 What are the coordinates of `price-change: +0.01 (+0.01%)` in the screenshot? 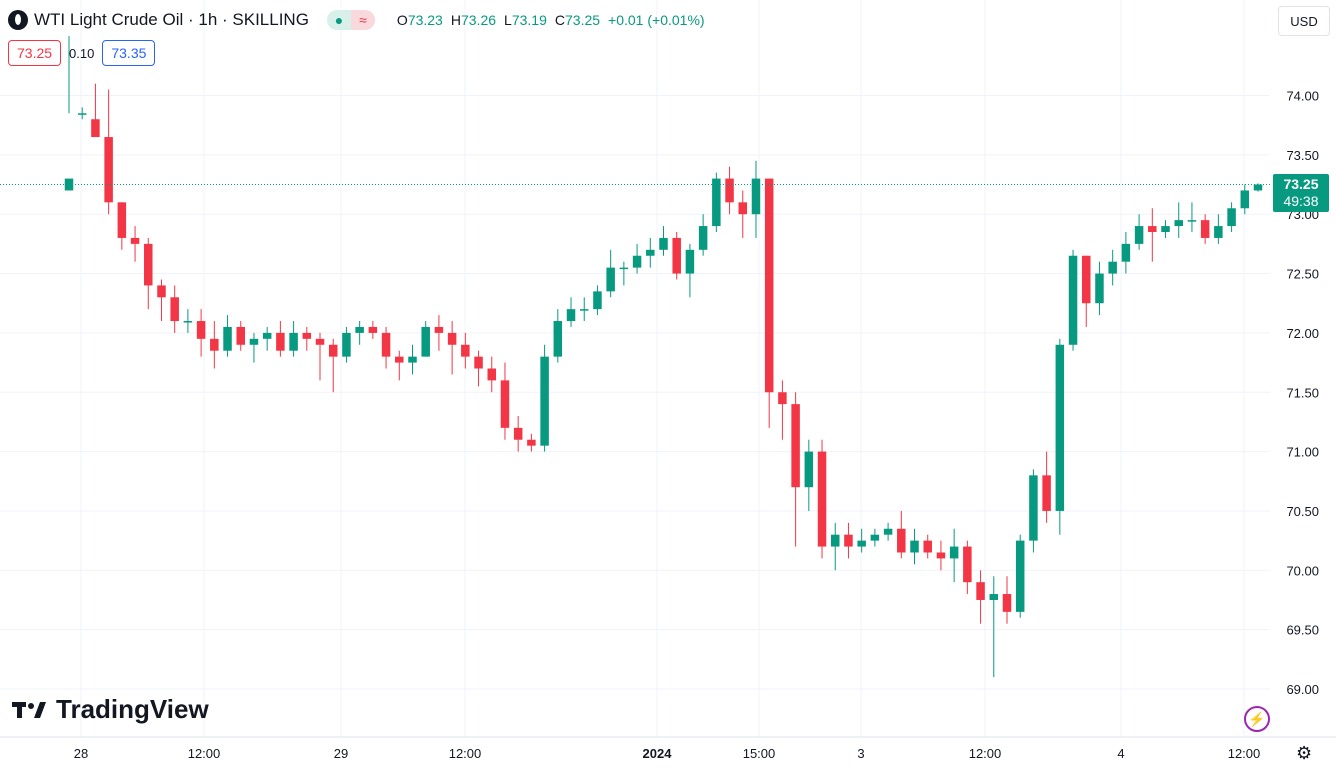 It's located at (656, 20).